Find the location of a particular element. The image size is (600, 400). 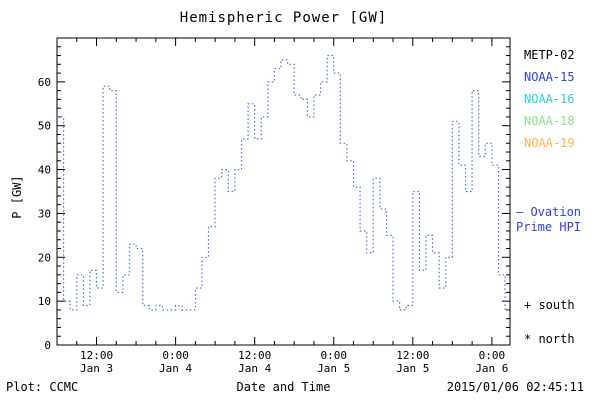

svg-text: 20 is located at coordinates (44, 257).